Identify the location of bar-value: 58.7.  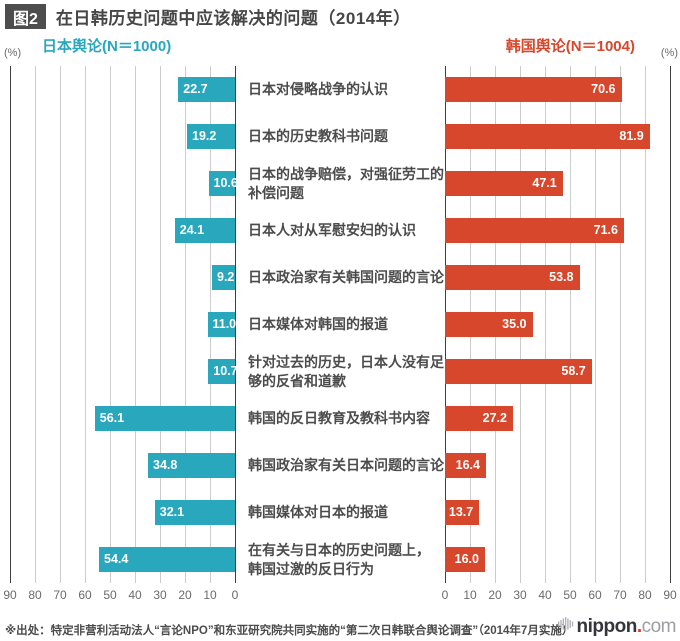
(573, 371).